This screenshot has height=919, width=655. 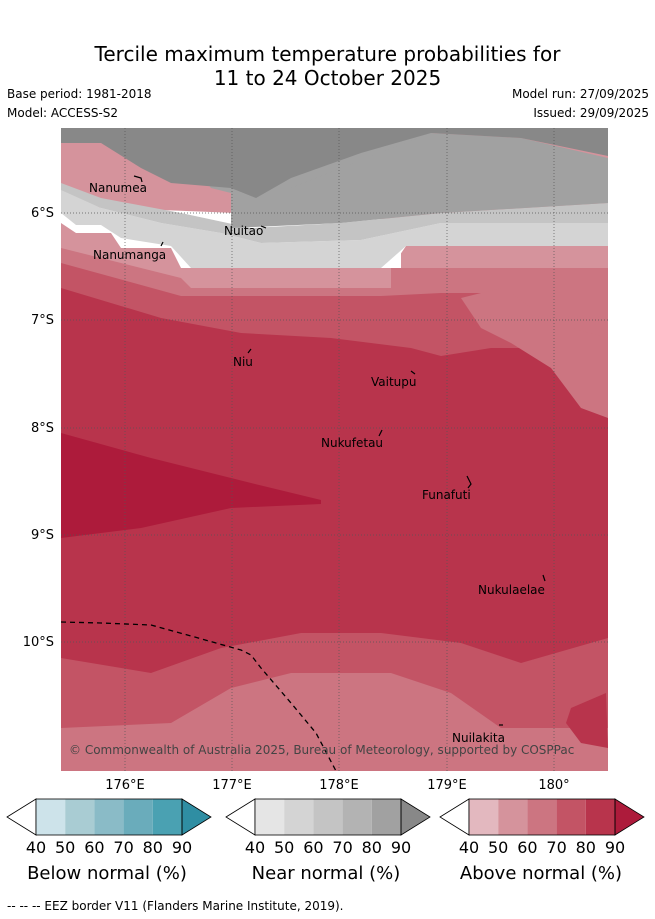 I want to click on colorbar-title-above: Above normal (%), so click(x=541, y=873).